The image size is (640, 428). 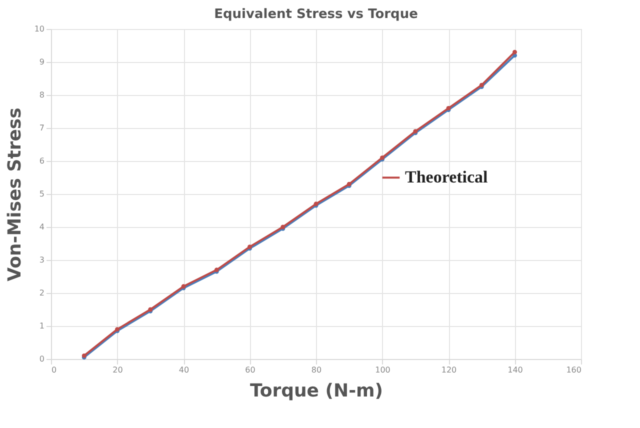 What do you see at coordinates (15, 195) in the screenshot?
I see `y-axis-title: Von-Mises Stress` at bounding box center [15, 195].